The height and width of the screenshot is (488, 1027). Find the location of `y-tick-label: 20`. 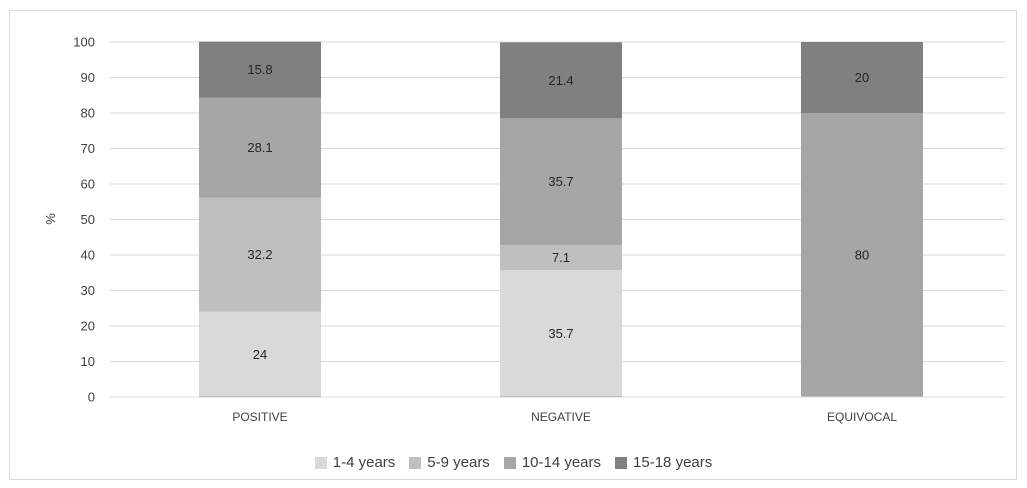

y-tick-label: 20 is located at coordinates (88, 326).